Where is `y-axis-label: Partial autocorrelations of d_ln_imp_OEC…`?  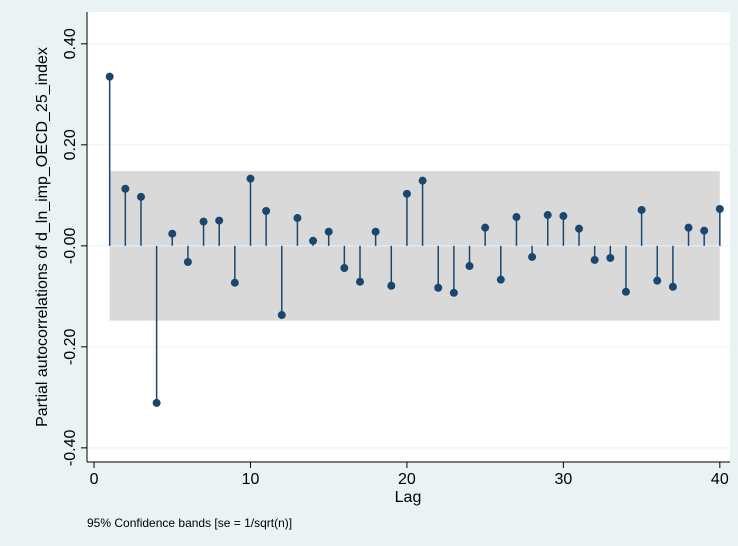 y-axis-label: Partial autocorrelations of d_ln_imp_OEC… is located at coordinates (42, 237).